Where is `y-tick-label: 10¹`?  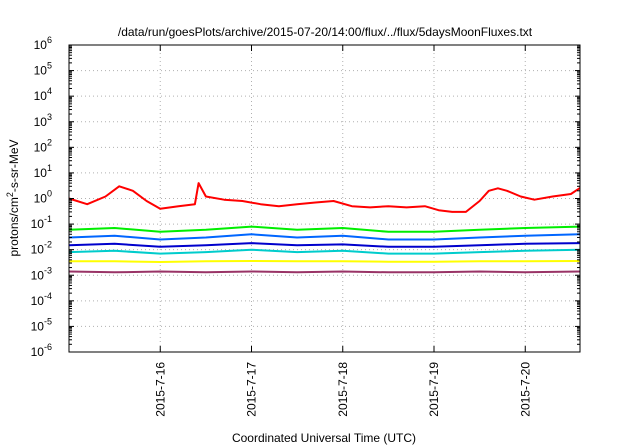
y-tick-label: 10¹ is located at coordinates (43, 171).